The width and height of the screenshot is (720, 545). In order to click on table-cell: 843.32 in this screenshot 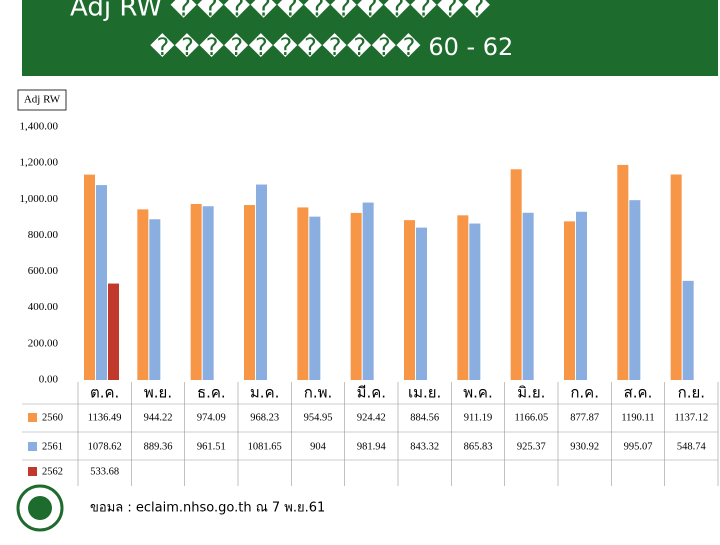, I will do `click(424, 446)`.